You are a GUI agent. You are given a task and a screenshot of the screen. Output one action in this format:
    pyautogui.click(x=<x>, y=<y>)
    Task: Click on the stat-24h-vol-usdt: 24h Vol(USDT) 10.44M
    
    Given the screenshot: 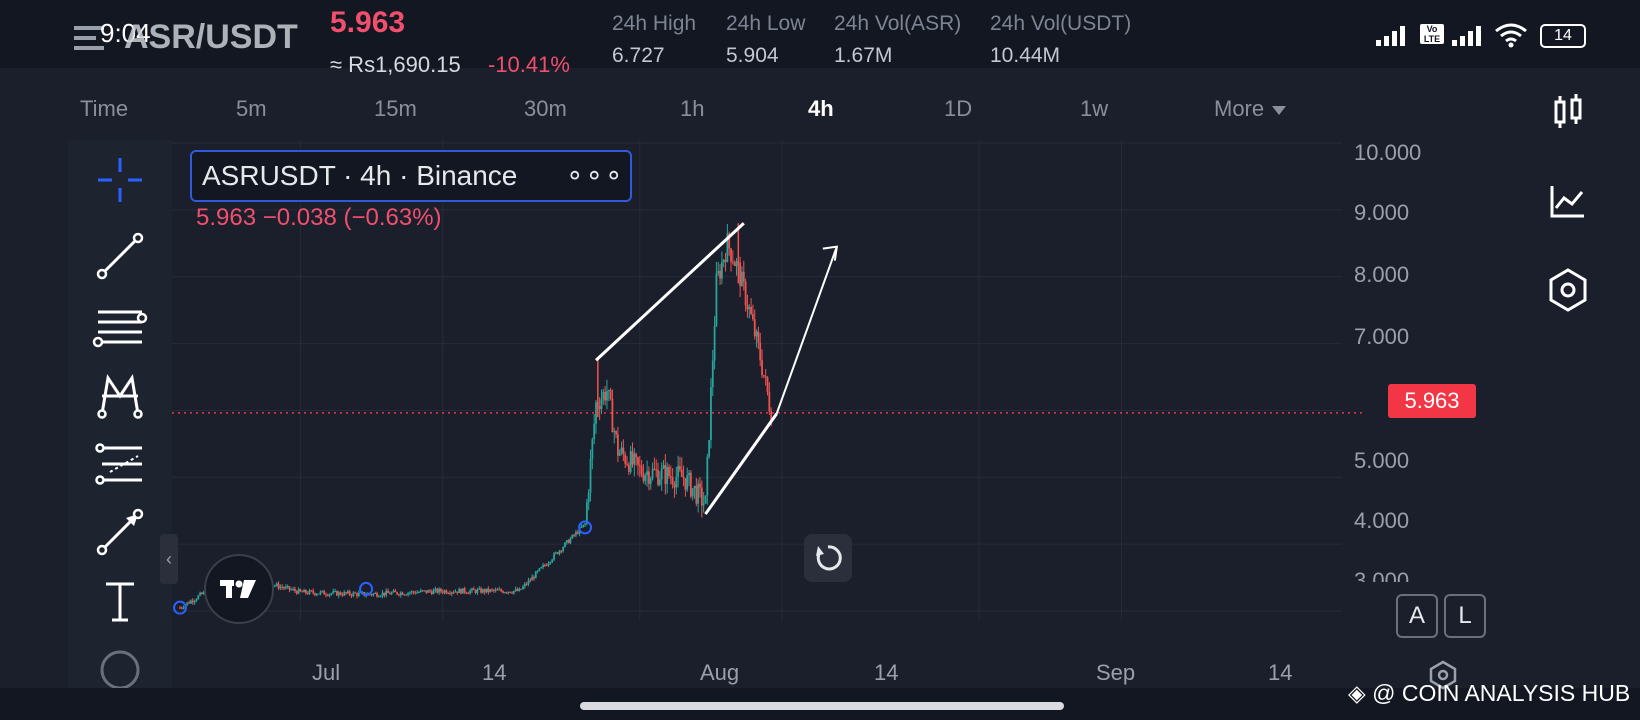 What is the action you would take?
    pyautogui.click(x=1060, y=40)
    